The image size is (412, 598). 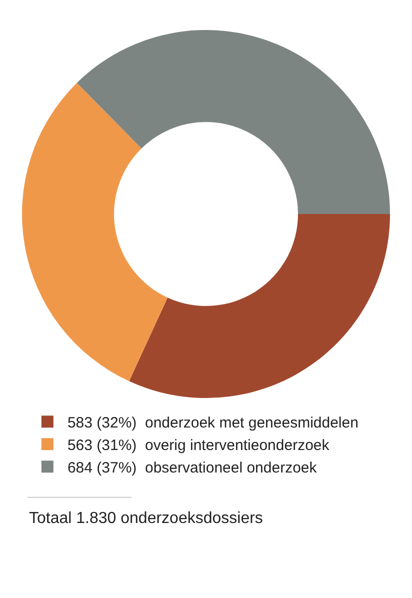 I want to click on legend-label: 583 (32%) onderzoek met geneesmiddelen, so click(x=212, y=423).